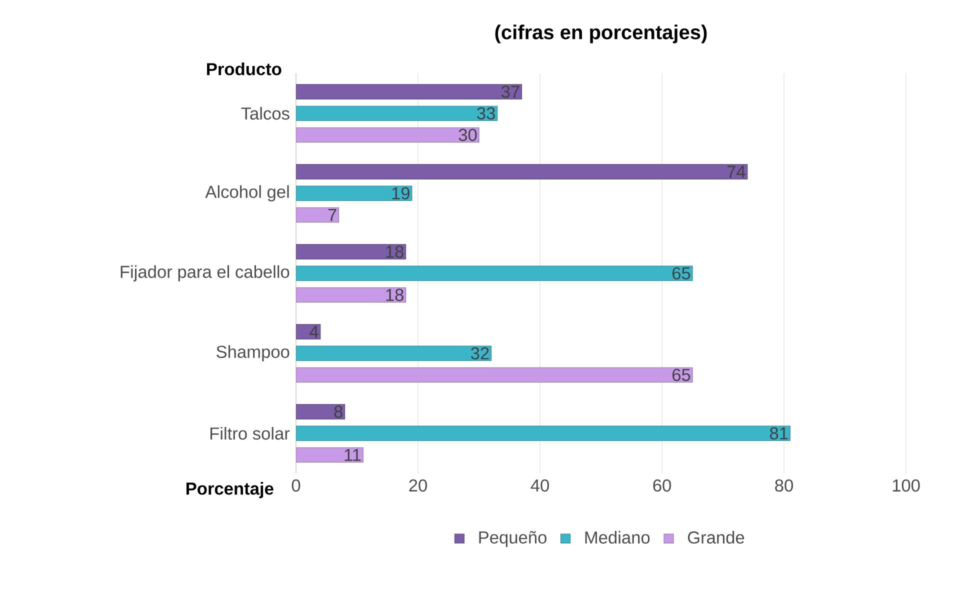 Image resolution: width=974 pixels, height=596 pixels. What do you see at coordinates (314, 332) in the screenshot?
I see `data-label: 4` at bounding box center [314, 332].